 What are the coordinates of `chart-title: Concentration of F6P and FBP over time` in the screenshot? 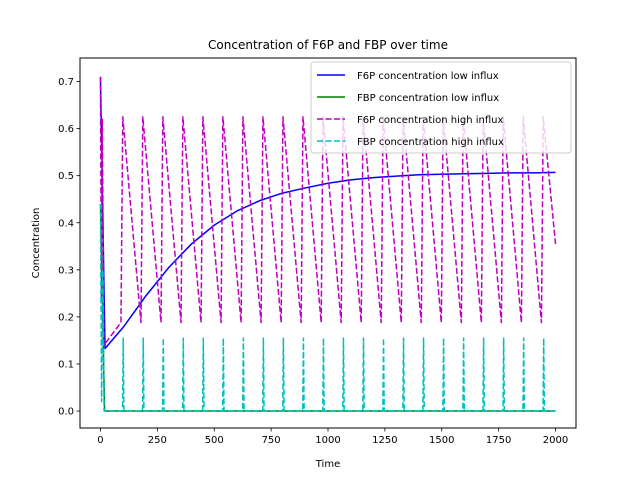 It's located at (328, 45).